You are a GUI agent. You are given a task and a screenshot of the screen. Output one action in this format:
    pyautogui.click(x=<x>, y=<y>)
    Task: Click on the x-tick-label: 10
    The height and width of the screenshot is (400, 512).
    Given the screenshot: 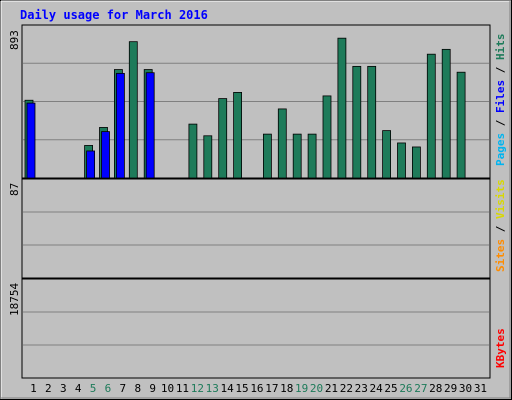 What is the action you would take?
    pyautogui.click(x=167, y=388)
    